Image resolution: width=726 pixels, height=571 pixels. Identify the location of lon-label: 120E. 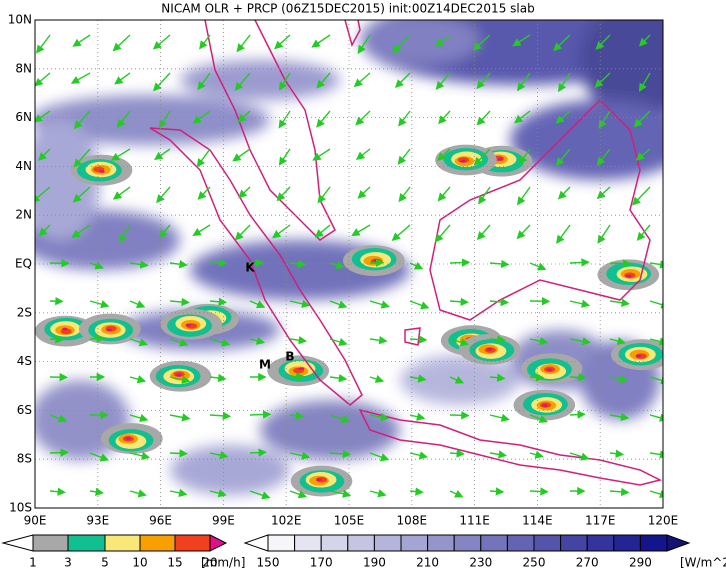
(663, 521).